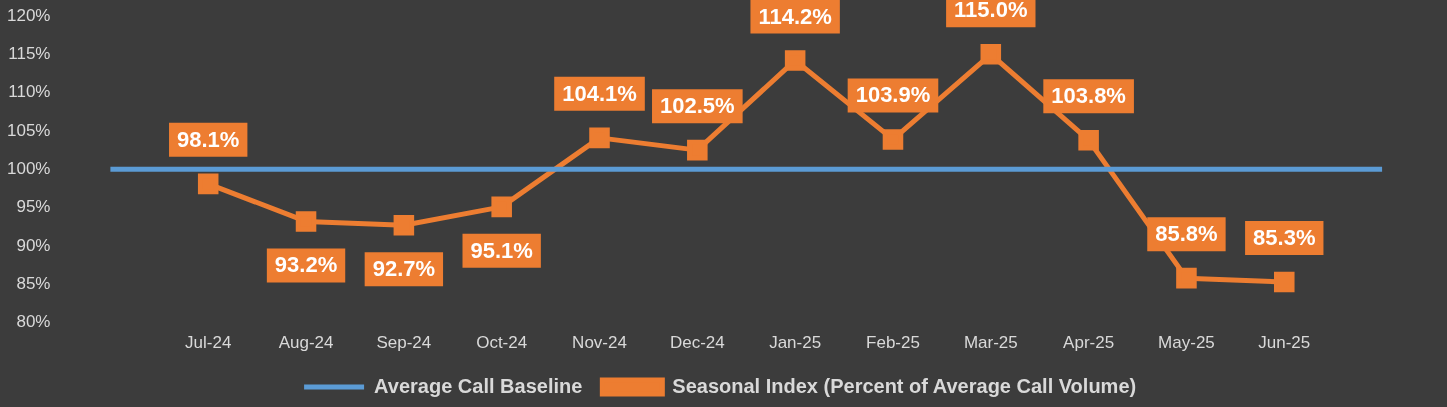 The height and width of the screenshot is (407, 1447). What do you see at coordinates (478, 385) in the screenshot?
I see `legend-label: Average Call Baseline` at bounding box center [478, 385].